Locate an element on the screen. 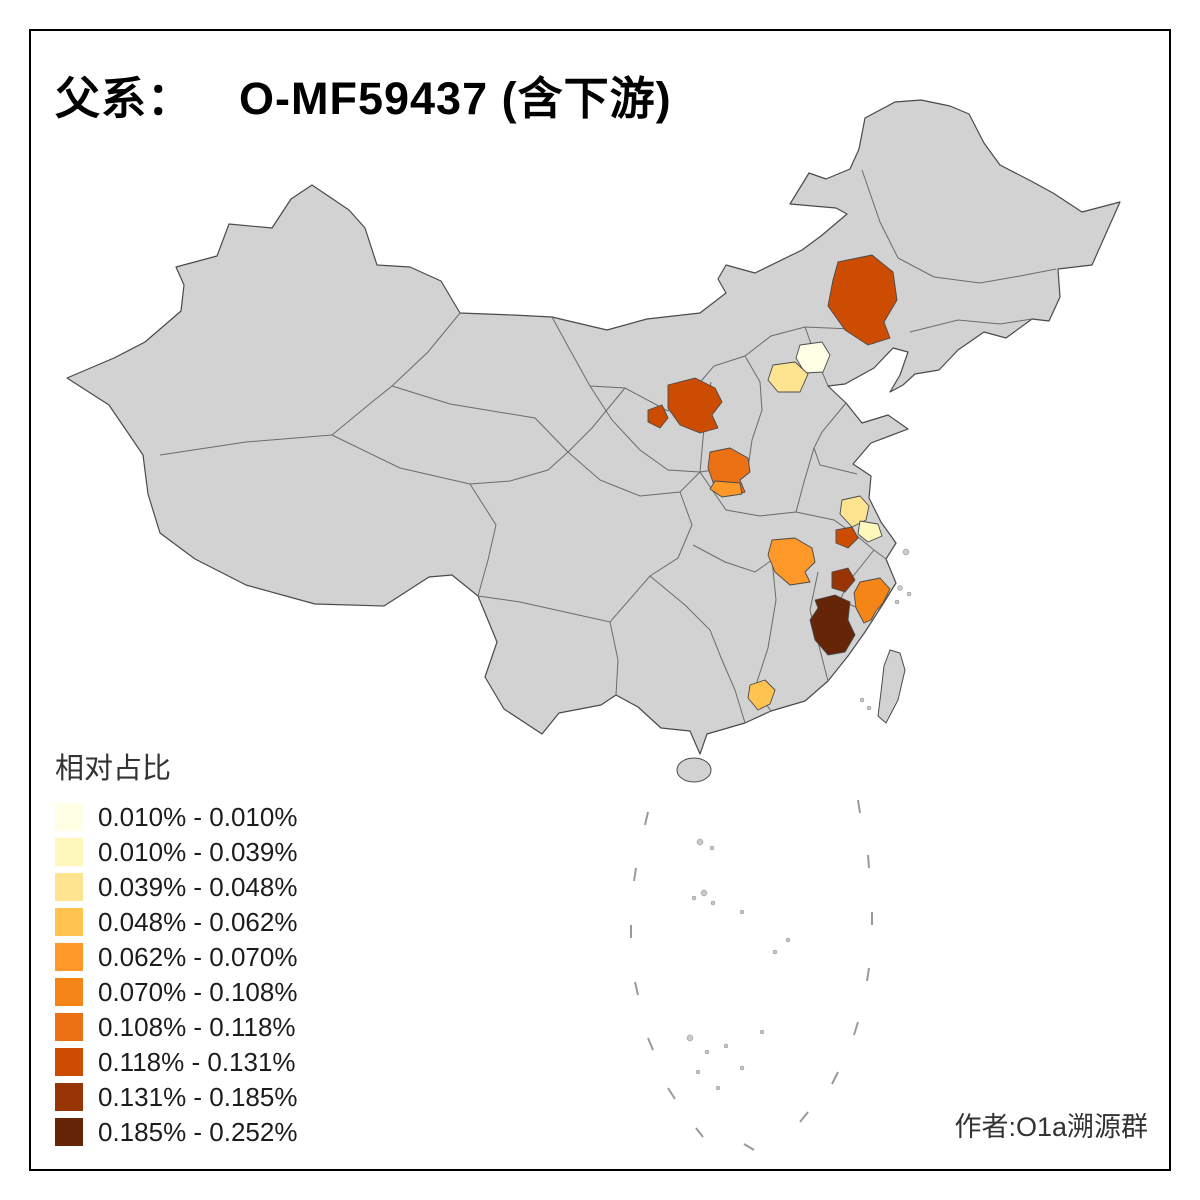 Image resolution: width=1200 pixels, height=1200 pixels. legend-label: 0.048% - 0.062% is located at coordinates (198, 922).